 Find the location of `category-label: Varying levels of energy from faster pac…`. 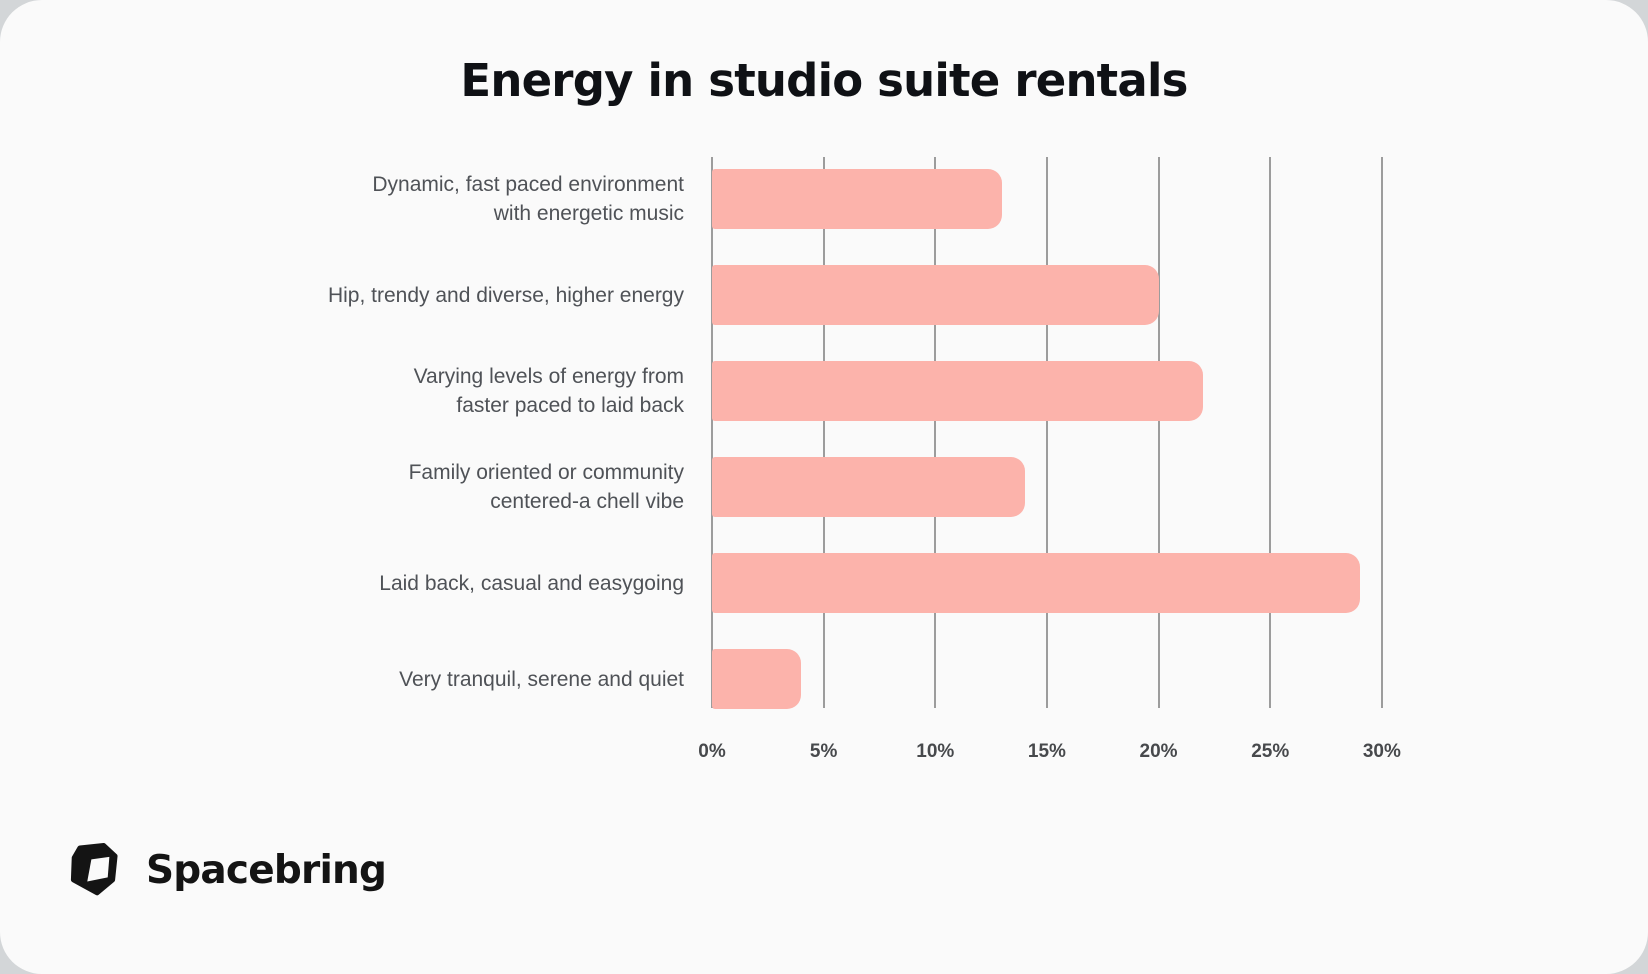

category-label: Varying levels of energy from faster pac… is located at coordinates (548, 391).